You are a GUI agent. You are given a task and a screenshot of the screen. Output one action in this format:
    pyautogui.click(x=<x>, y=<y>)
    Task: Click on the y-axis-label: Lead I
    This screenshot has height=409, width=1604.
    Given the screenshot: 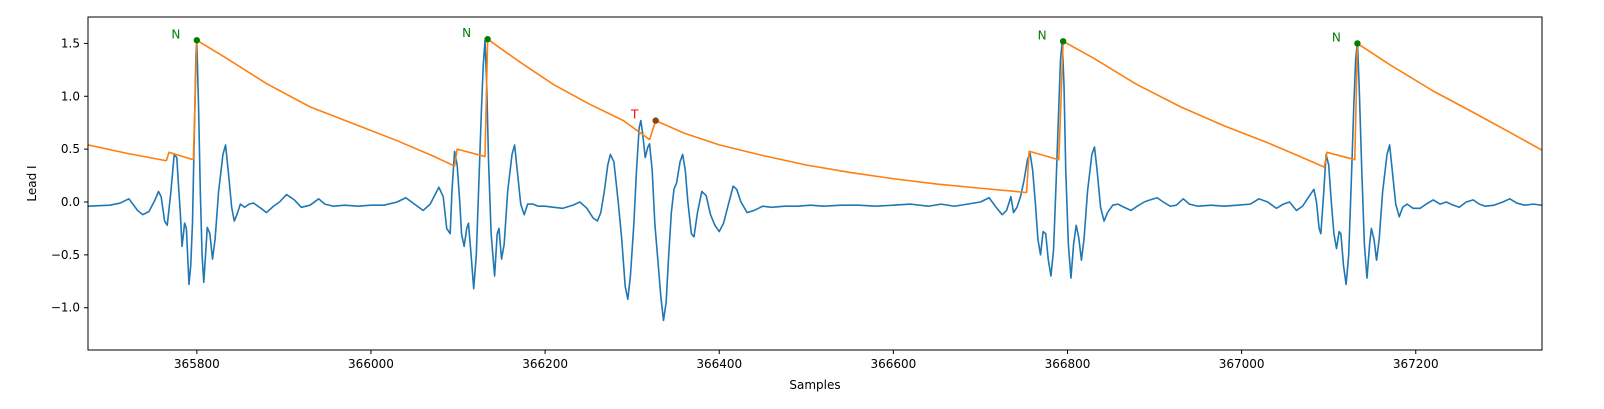 What is the action you would take?
    pyautogui.click(x=32, y=183)
    